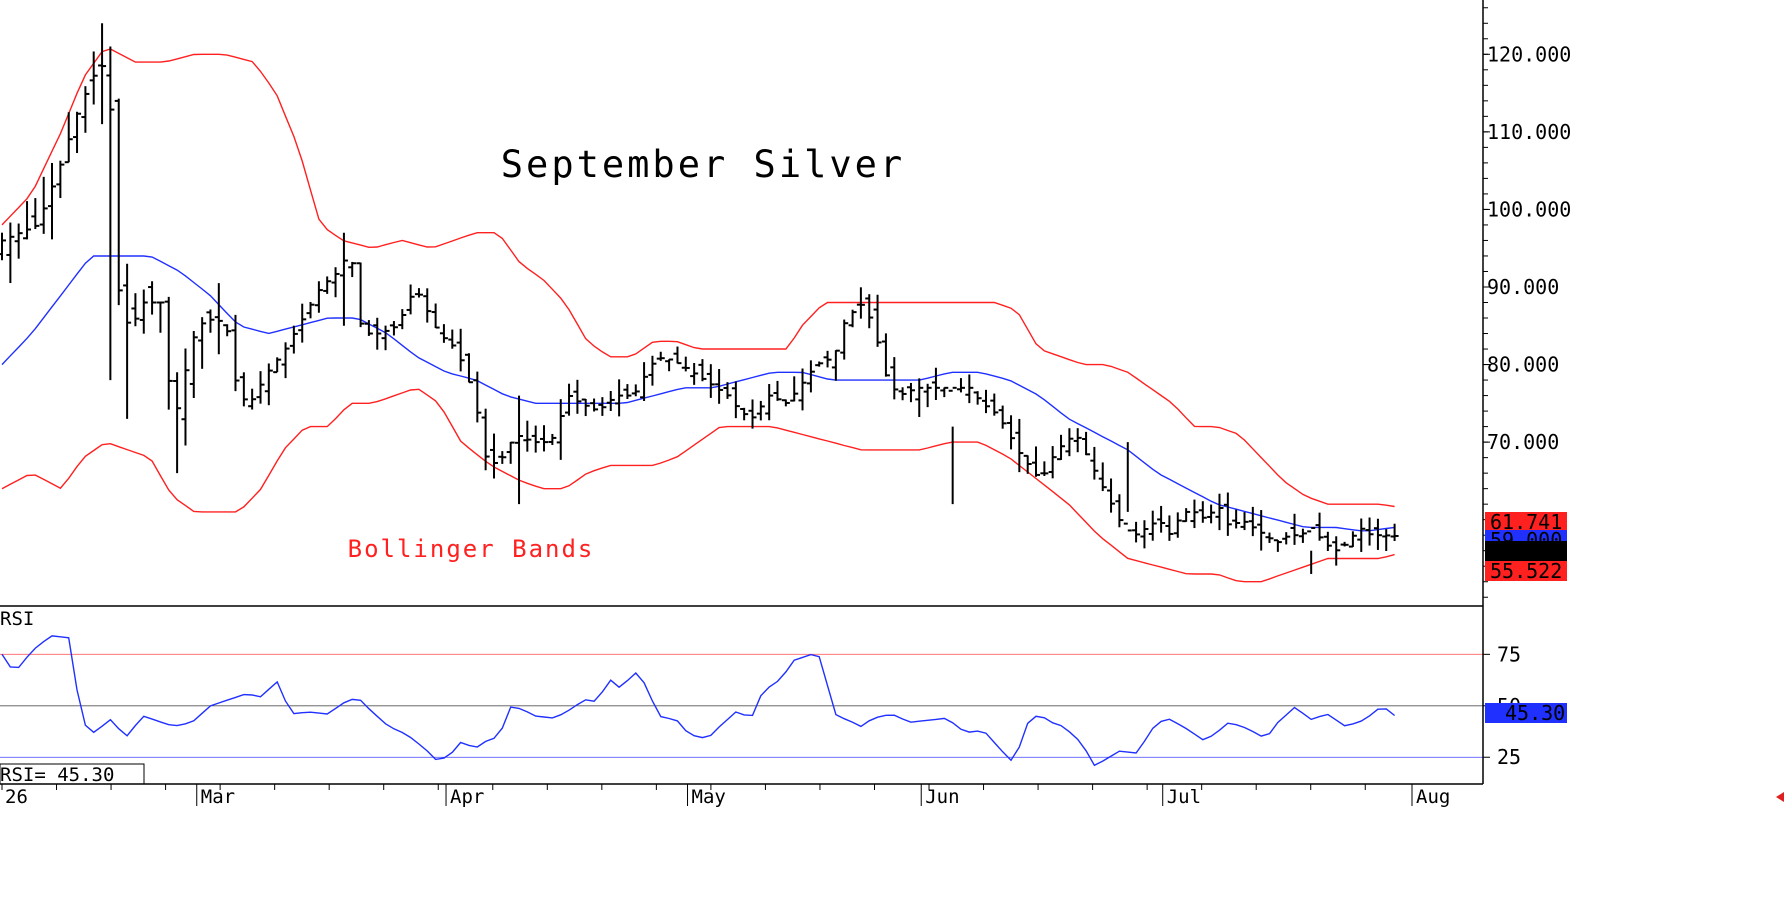  What do you see at coordinates (1433, 797) in the screenshot?
I see `date-tick-label: Aug` at bounding box center [1433, 797].